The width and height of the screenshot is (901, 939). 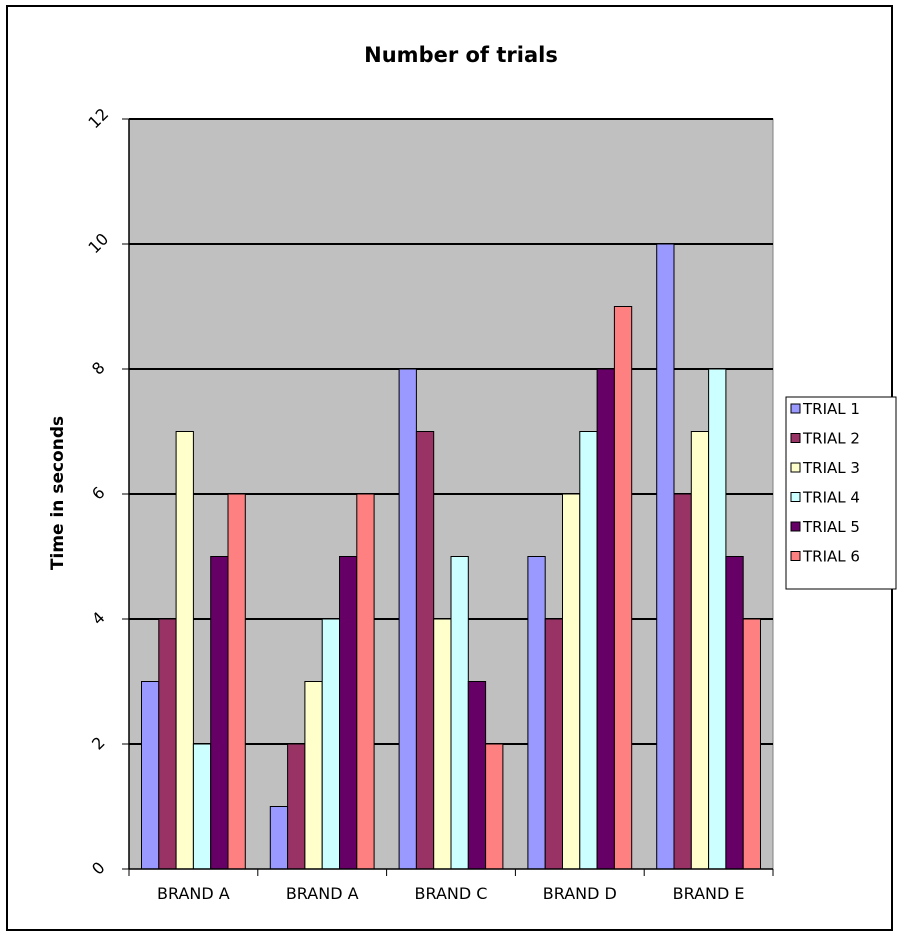 I want to click on x-tick-label: BRAND D, so click(x=580, y=893).